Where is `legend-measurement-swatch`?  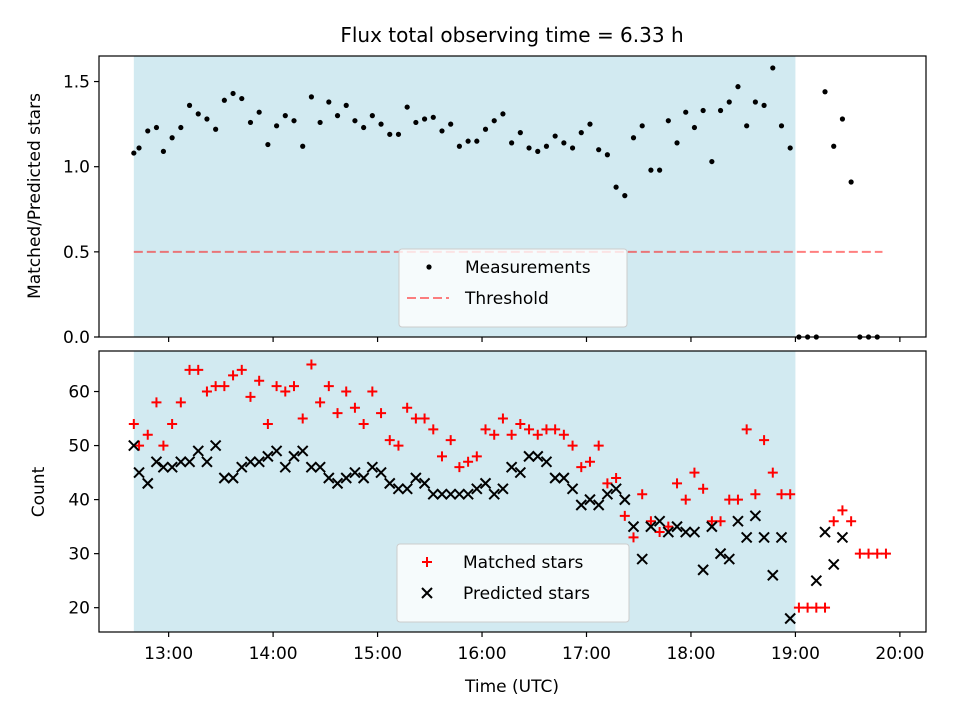 legend-measurement-swatch is located at coordinates (429, 267).